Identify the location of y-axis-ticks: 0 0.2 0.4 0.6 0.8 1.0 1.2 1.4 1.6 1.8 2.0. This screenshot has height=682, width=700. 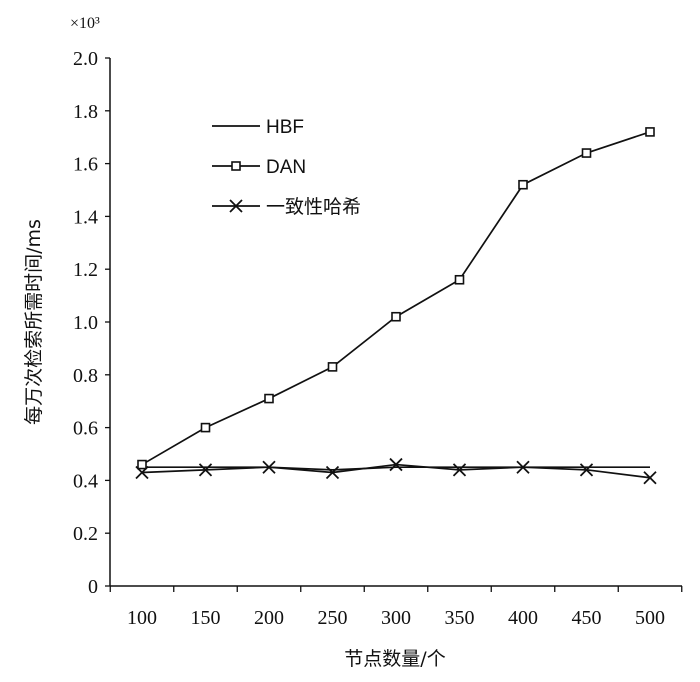
(91, 323).